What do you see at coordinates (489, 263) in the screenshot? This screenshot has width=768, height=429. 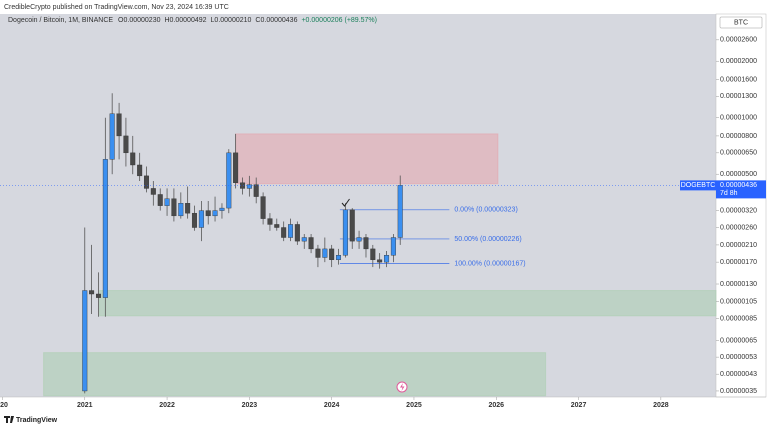 I see `fib-label: 100.00% (0.00000167)` at bounding box center [489, 263].